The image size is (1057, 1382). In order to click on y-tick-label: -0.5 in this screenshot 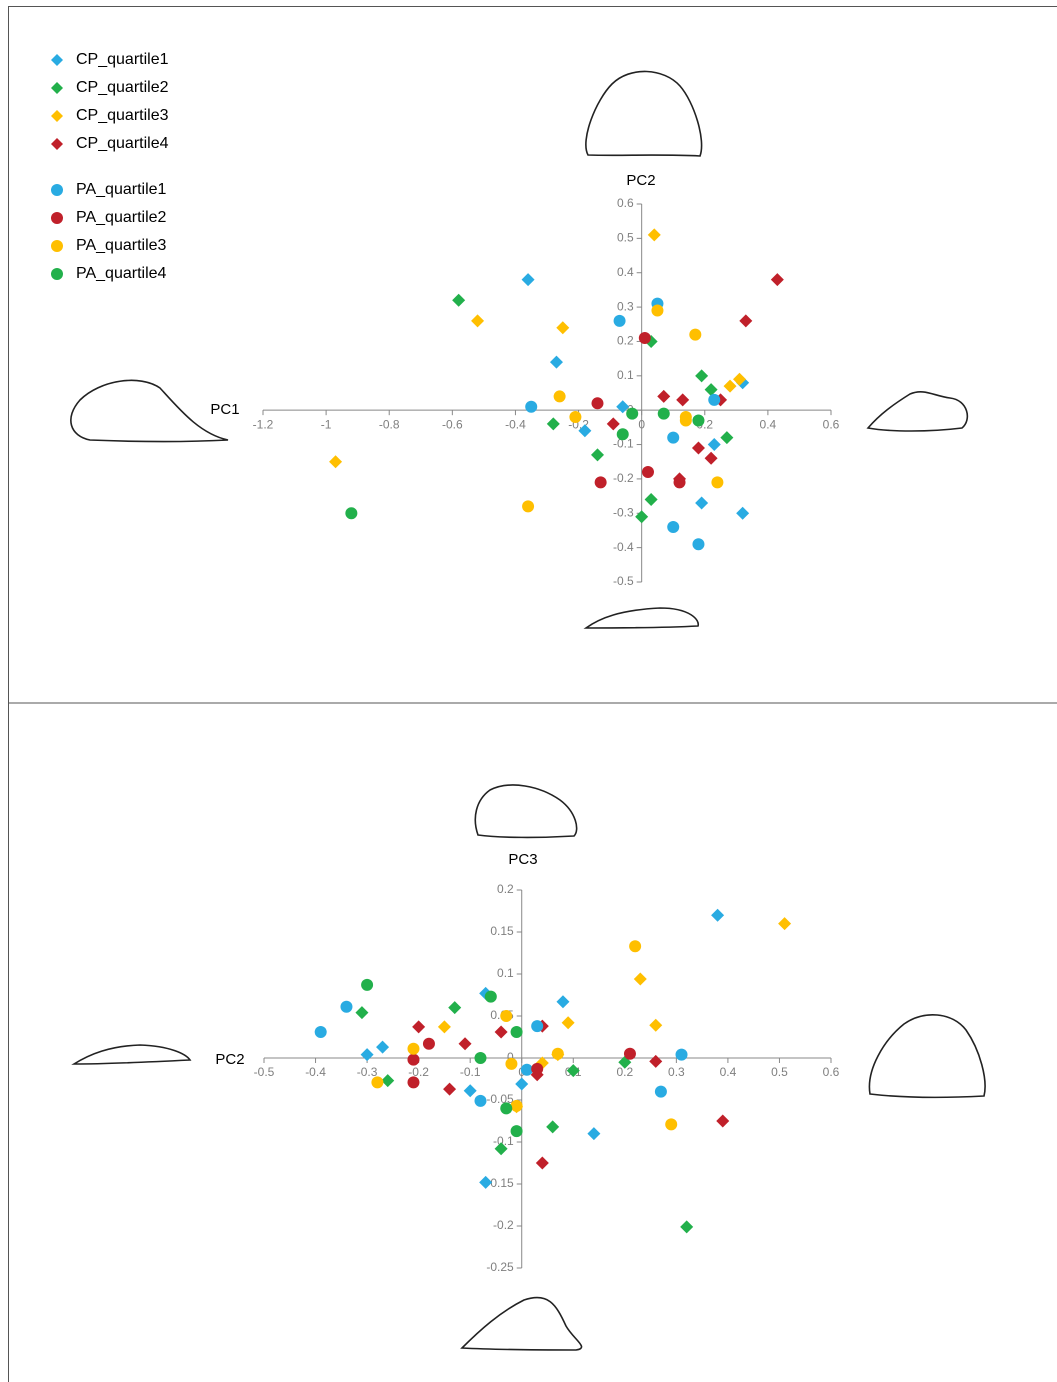, I will do `click(623, 581)`.